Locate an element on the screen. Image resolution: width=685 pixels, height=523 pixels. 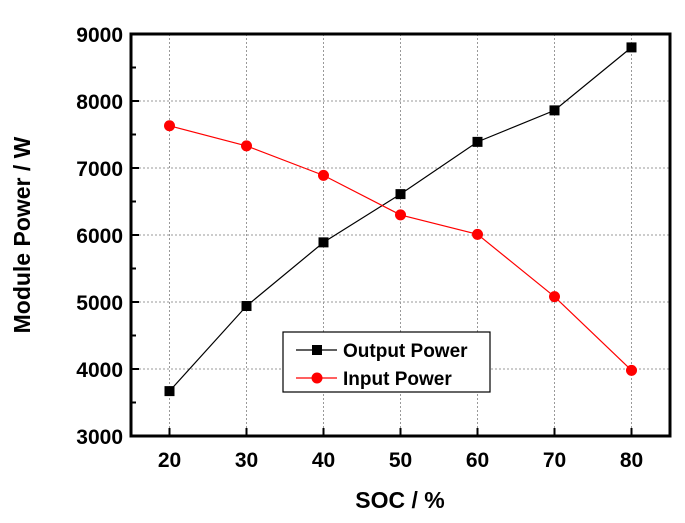
y-axis-label: Module Power / W is located at coordinates (22, 234).